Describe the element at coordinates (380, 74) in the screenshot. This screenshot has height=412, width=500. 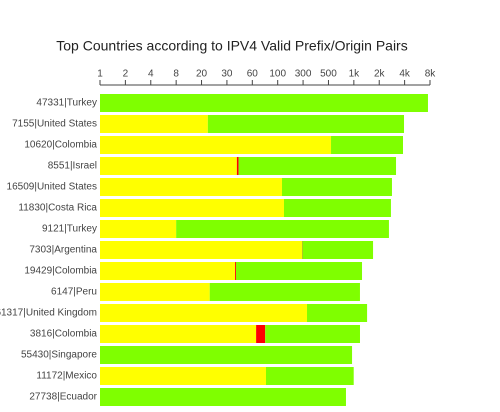
I see `x-tick-label: 2k` at that location.